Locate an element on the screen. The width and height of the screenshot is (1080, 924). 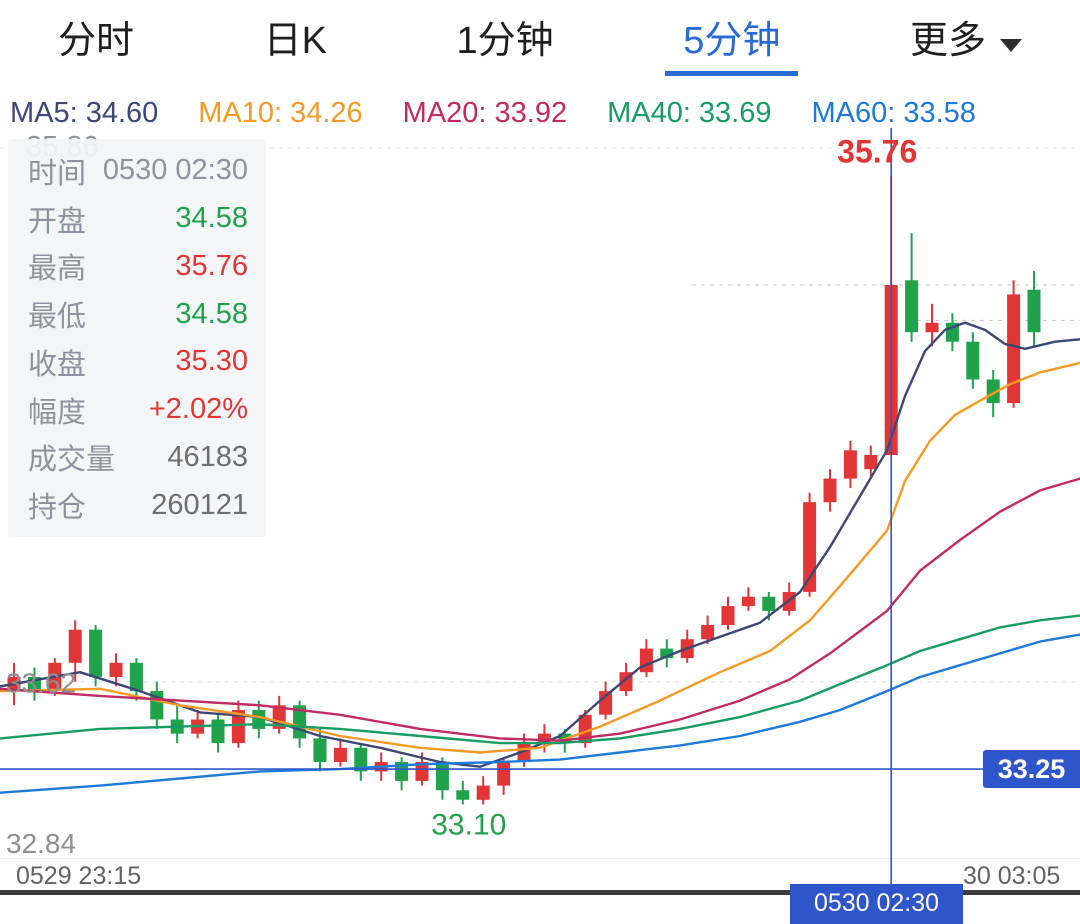
tooltip-label: 持仓 is located at coordinates (57, 508).